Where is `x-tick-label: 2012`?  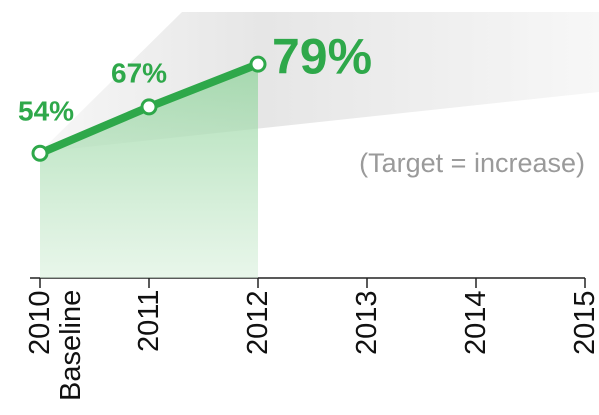 x-tick-label: 2012 is located at coordinates (257, 322).